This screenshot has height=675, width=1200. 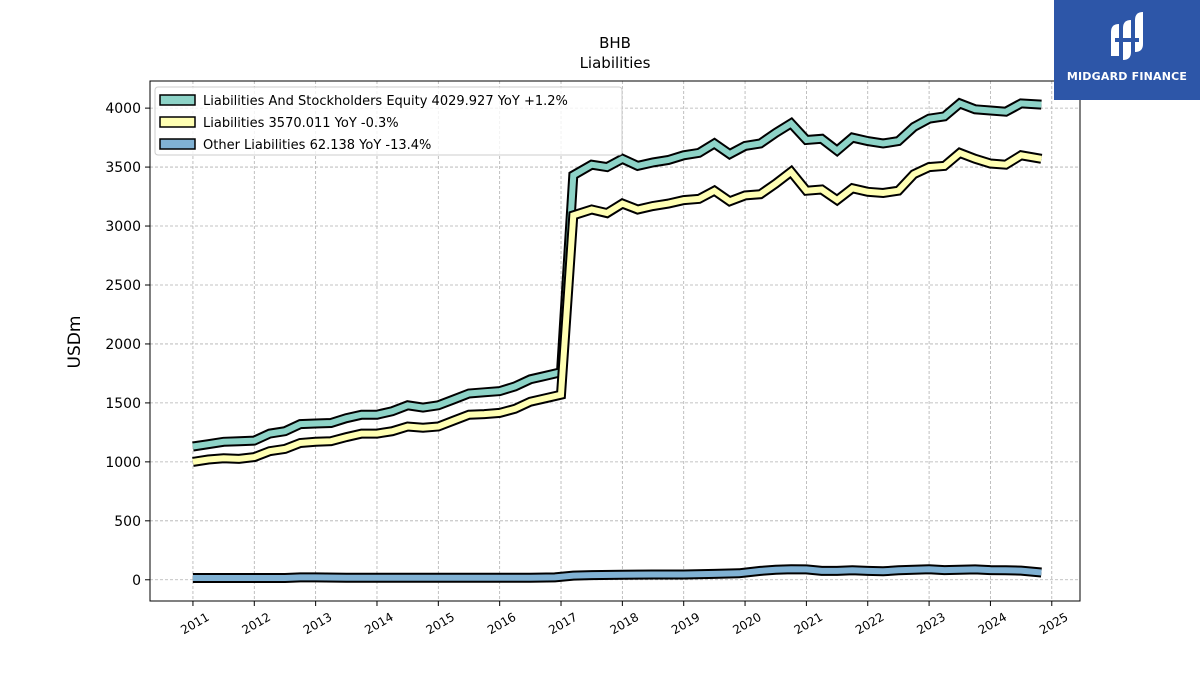 What do you see at coordinates (123, 404) in the screenshot?
I see `y-tick-label: 1500` at bounding box center [123, 404].